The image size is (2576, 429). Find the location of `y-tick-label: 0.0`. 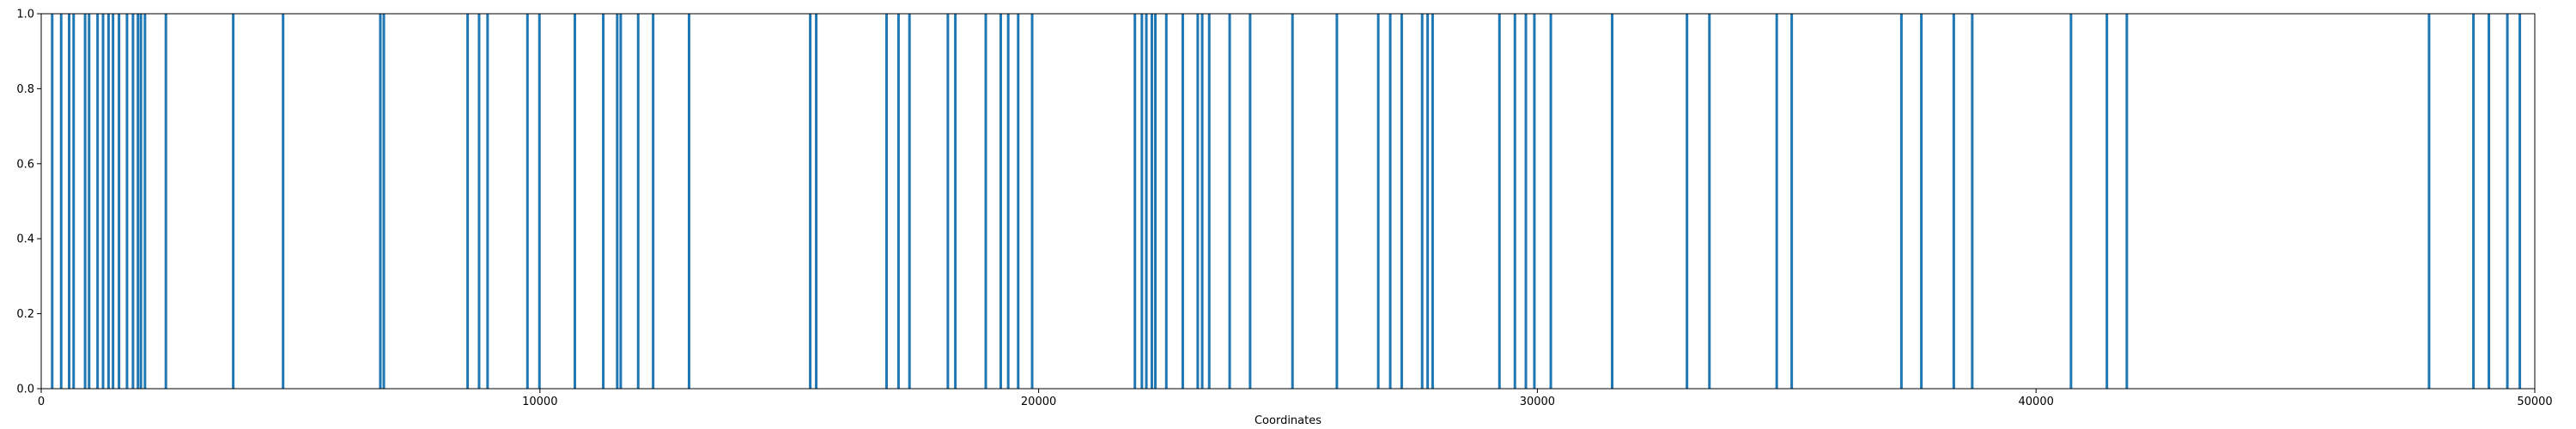

y-tick-label: 0.0 is located at coordinates (25, 390).